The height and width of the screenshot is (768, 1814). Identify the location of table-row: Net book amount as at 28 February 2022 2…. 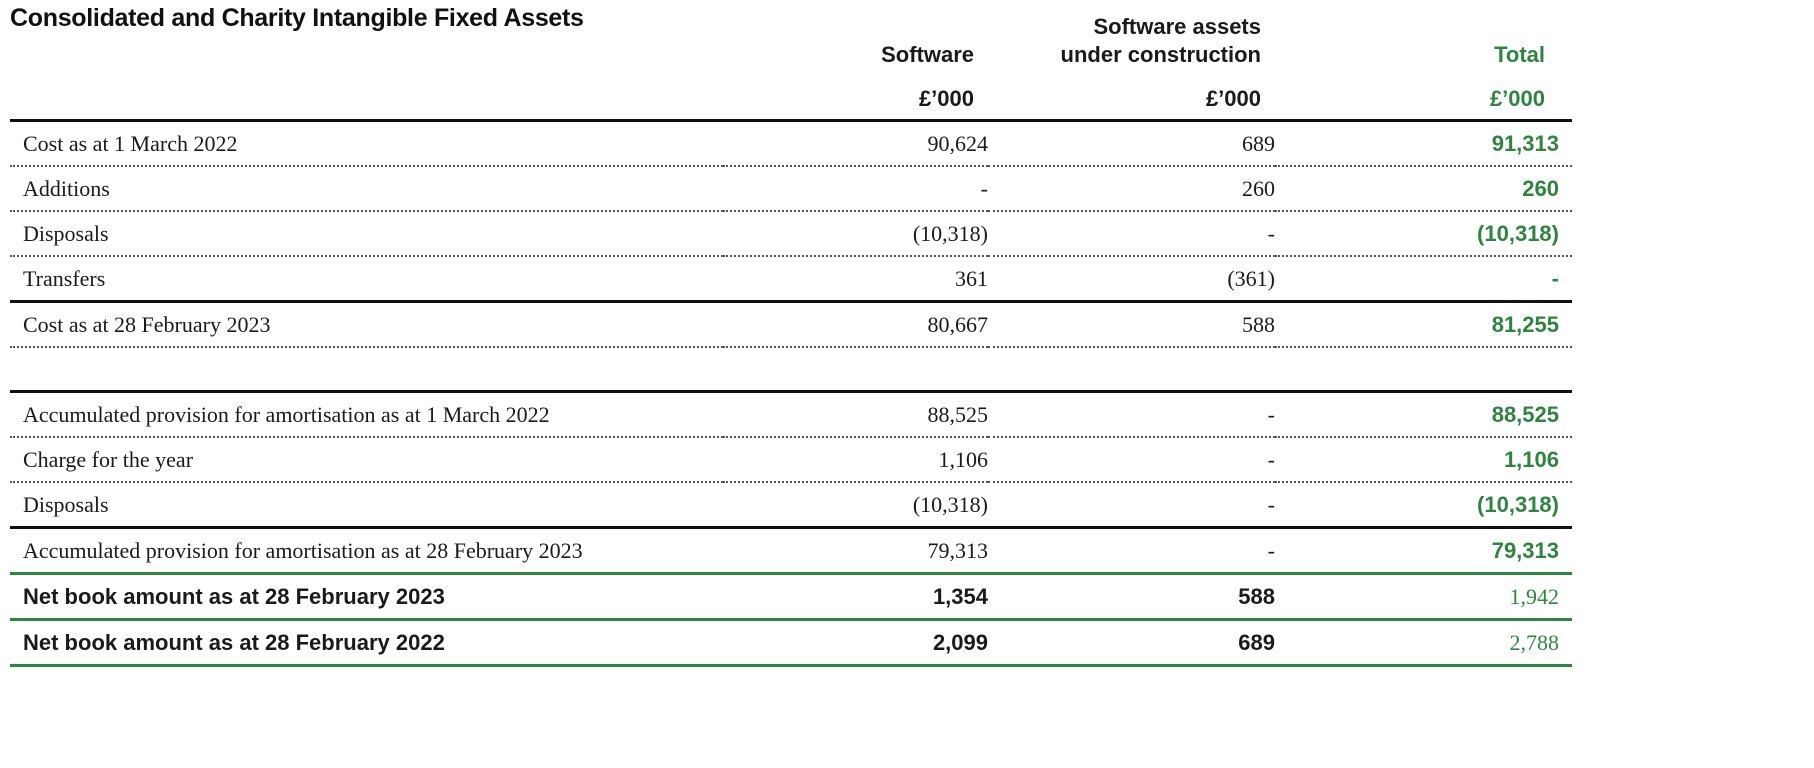
(791, 643).